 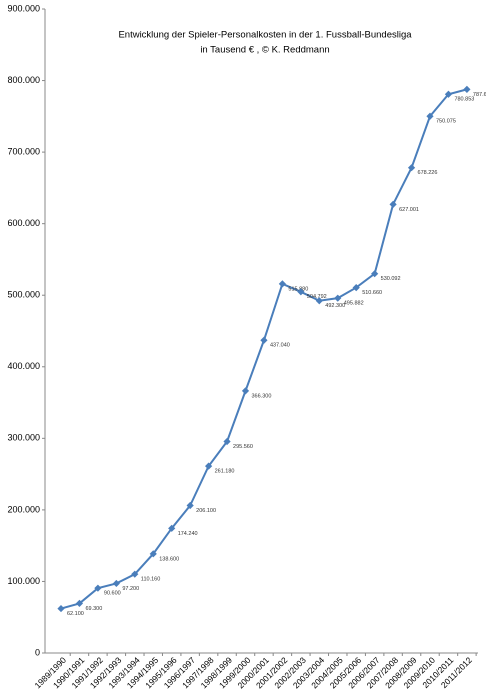 What do you see at coordinates (93, 609) in the screenshot?
I see `data-label: 69.300` at bounding box center [93, 609].